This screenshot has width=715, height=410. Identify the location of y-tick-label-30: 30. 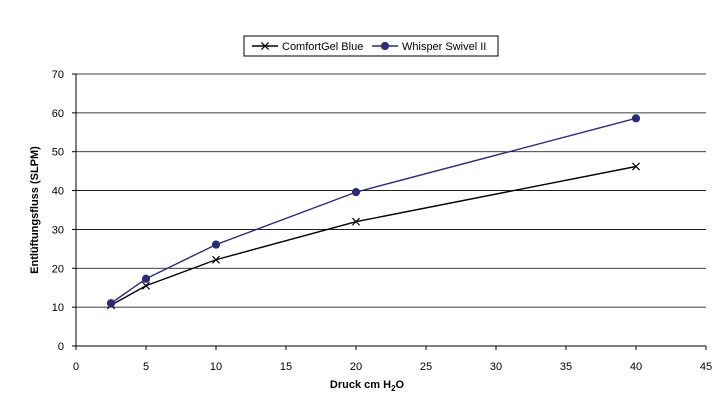
(58, 230).